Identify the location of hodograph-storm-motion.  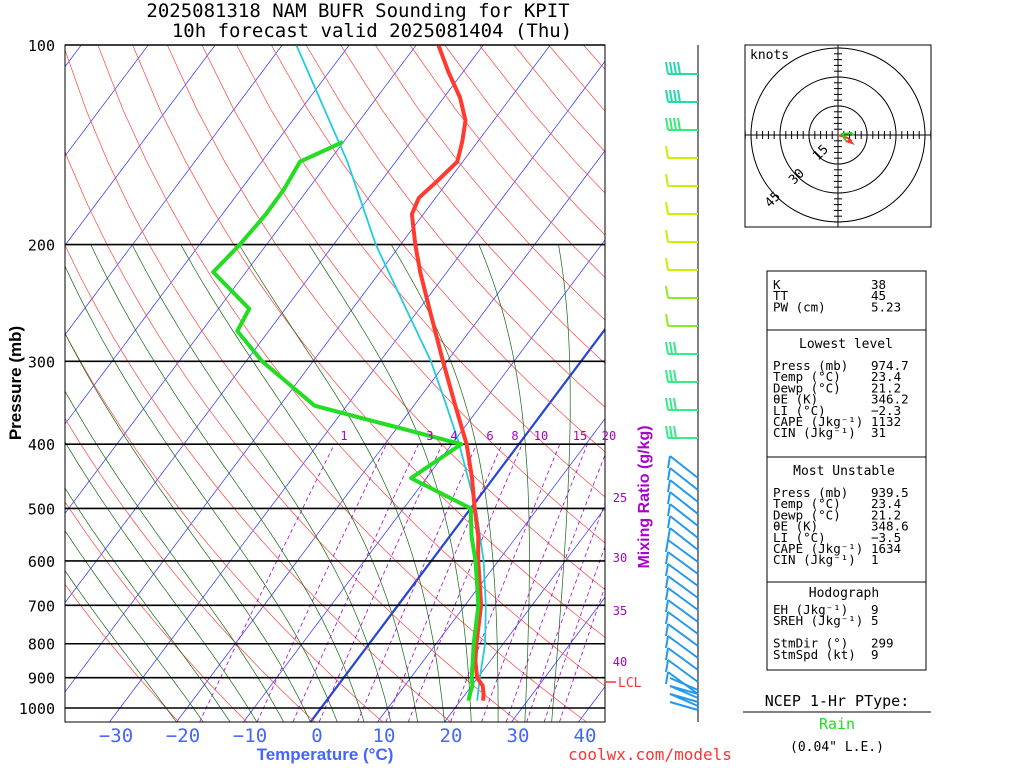
(850, 141).